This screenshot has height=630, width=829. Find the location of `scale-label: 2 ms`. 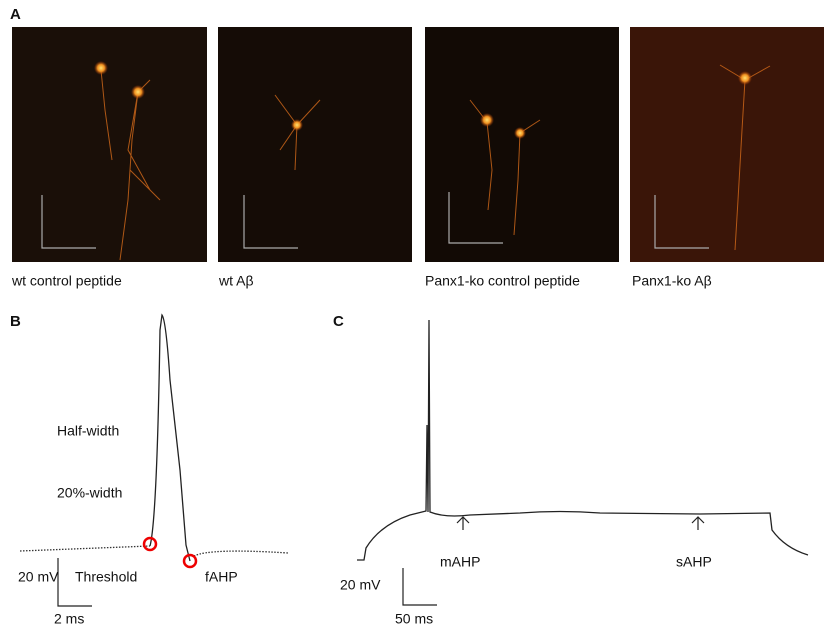

scale-label: 2 ms is located at coordinates (69, 619).